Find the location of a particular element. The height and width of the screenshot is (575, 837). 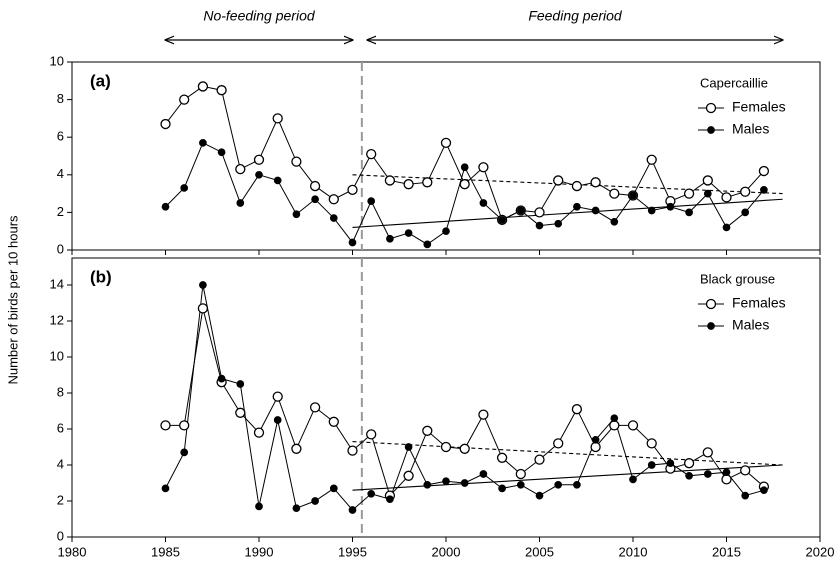

panel-label: (b) is located at coordinates (101, 276).